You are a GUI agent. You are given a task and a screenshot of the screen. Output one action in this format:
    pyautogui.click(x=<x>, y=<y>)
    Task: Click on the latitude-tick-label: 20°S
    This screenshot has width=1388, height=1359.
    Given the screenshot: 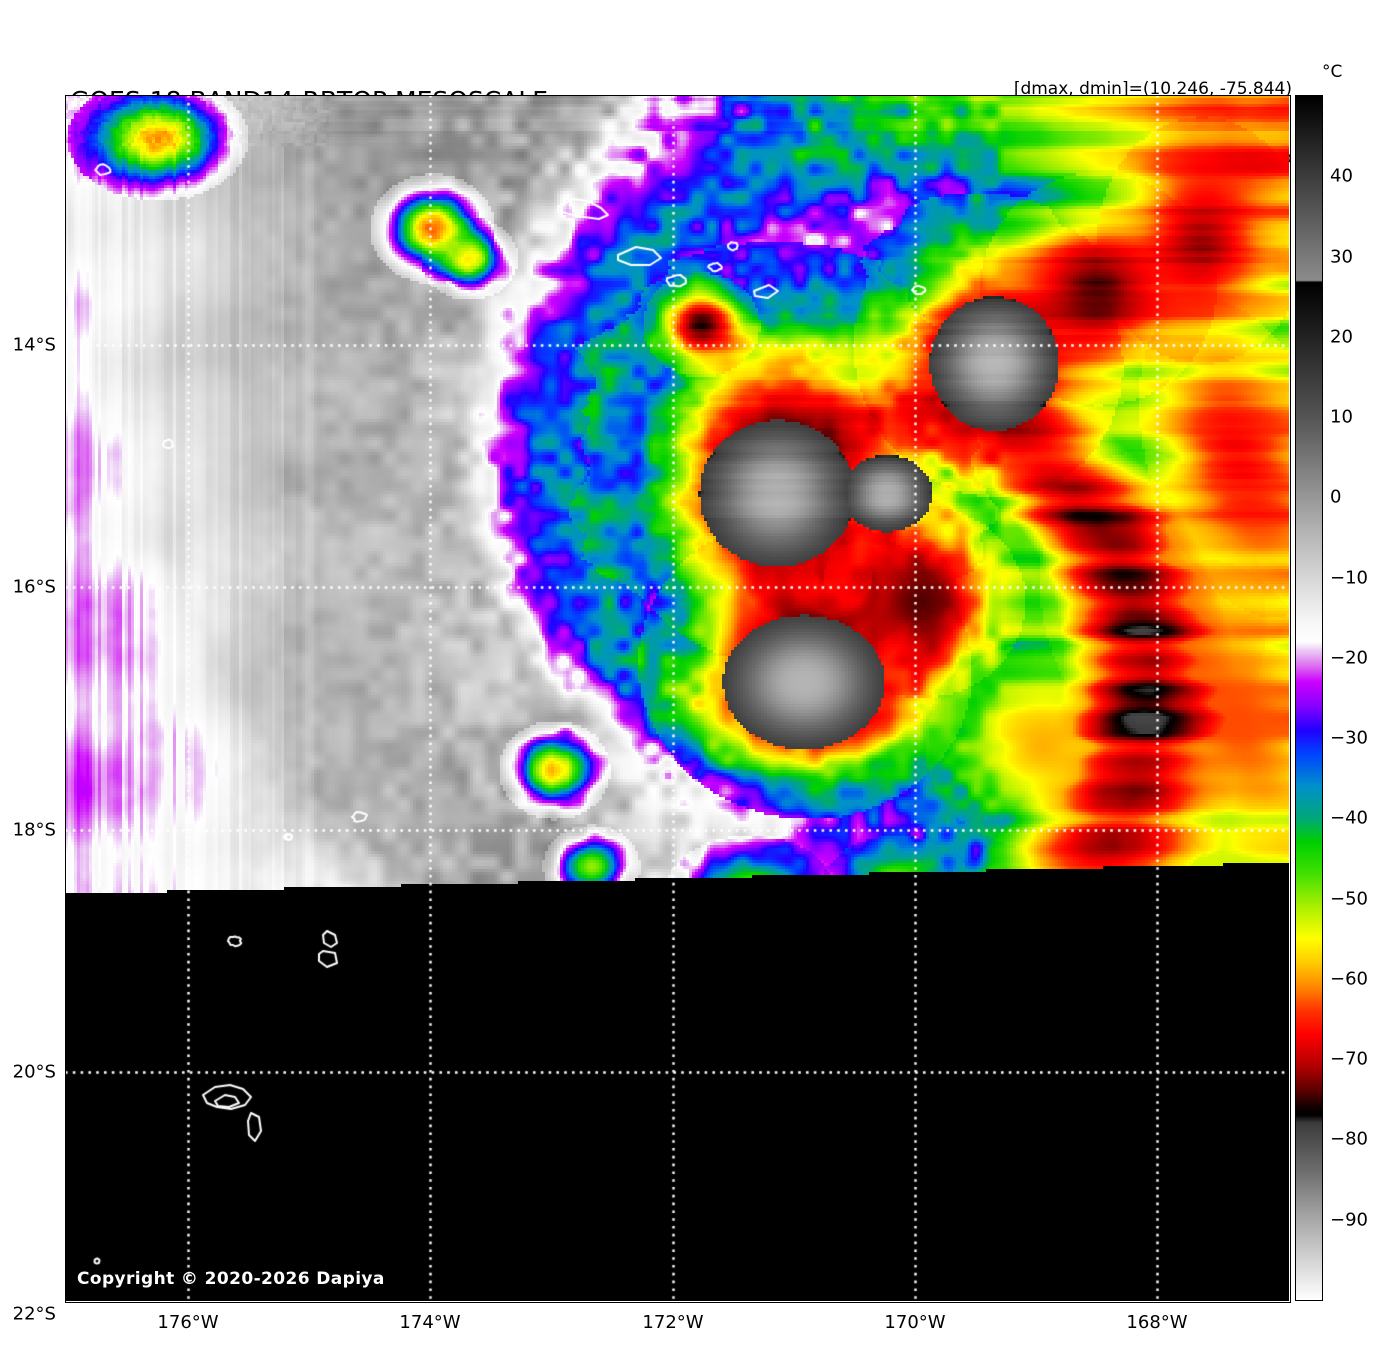 What is the action you would take?
    pyautogui.click(x=34, y=1072)
    